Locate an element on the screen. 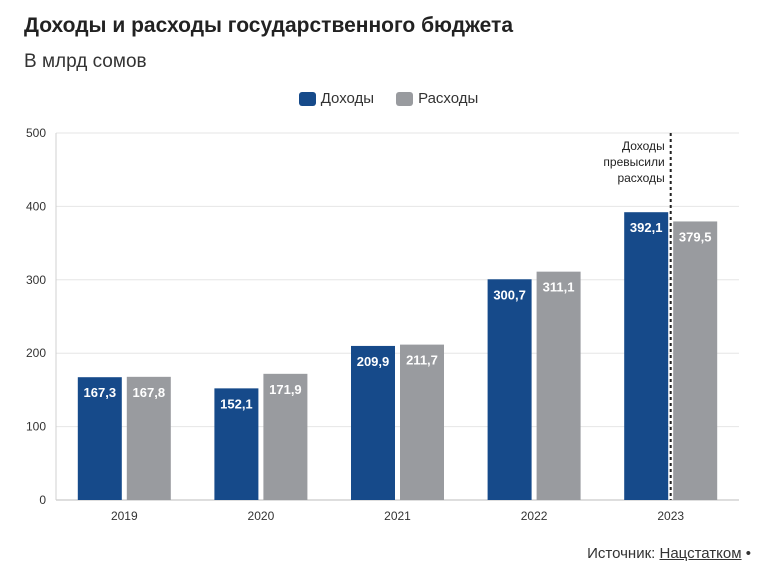 The width and height of the screenshot is (777, 578). y-tick-label: 0 is located at coordinates (42, 500).